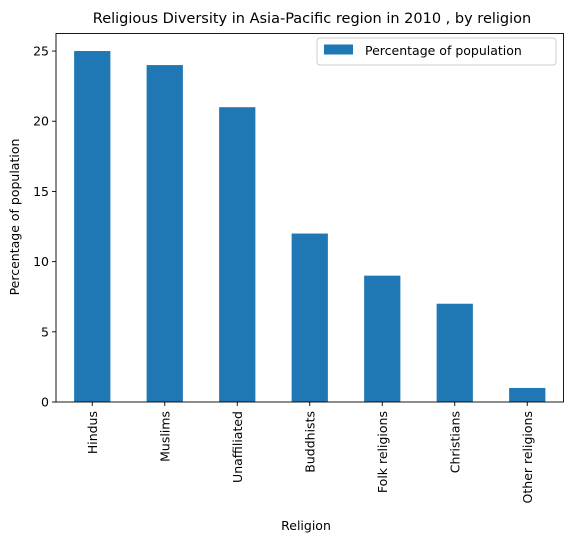 This screenshot has height=543, width=566. I want to click on bar-hindus, so click(92, 227).